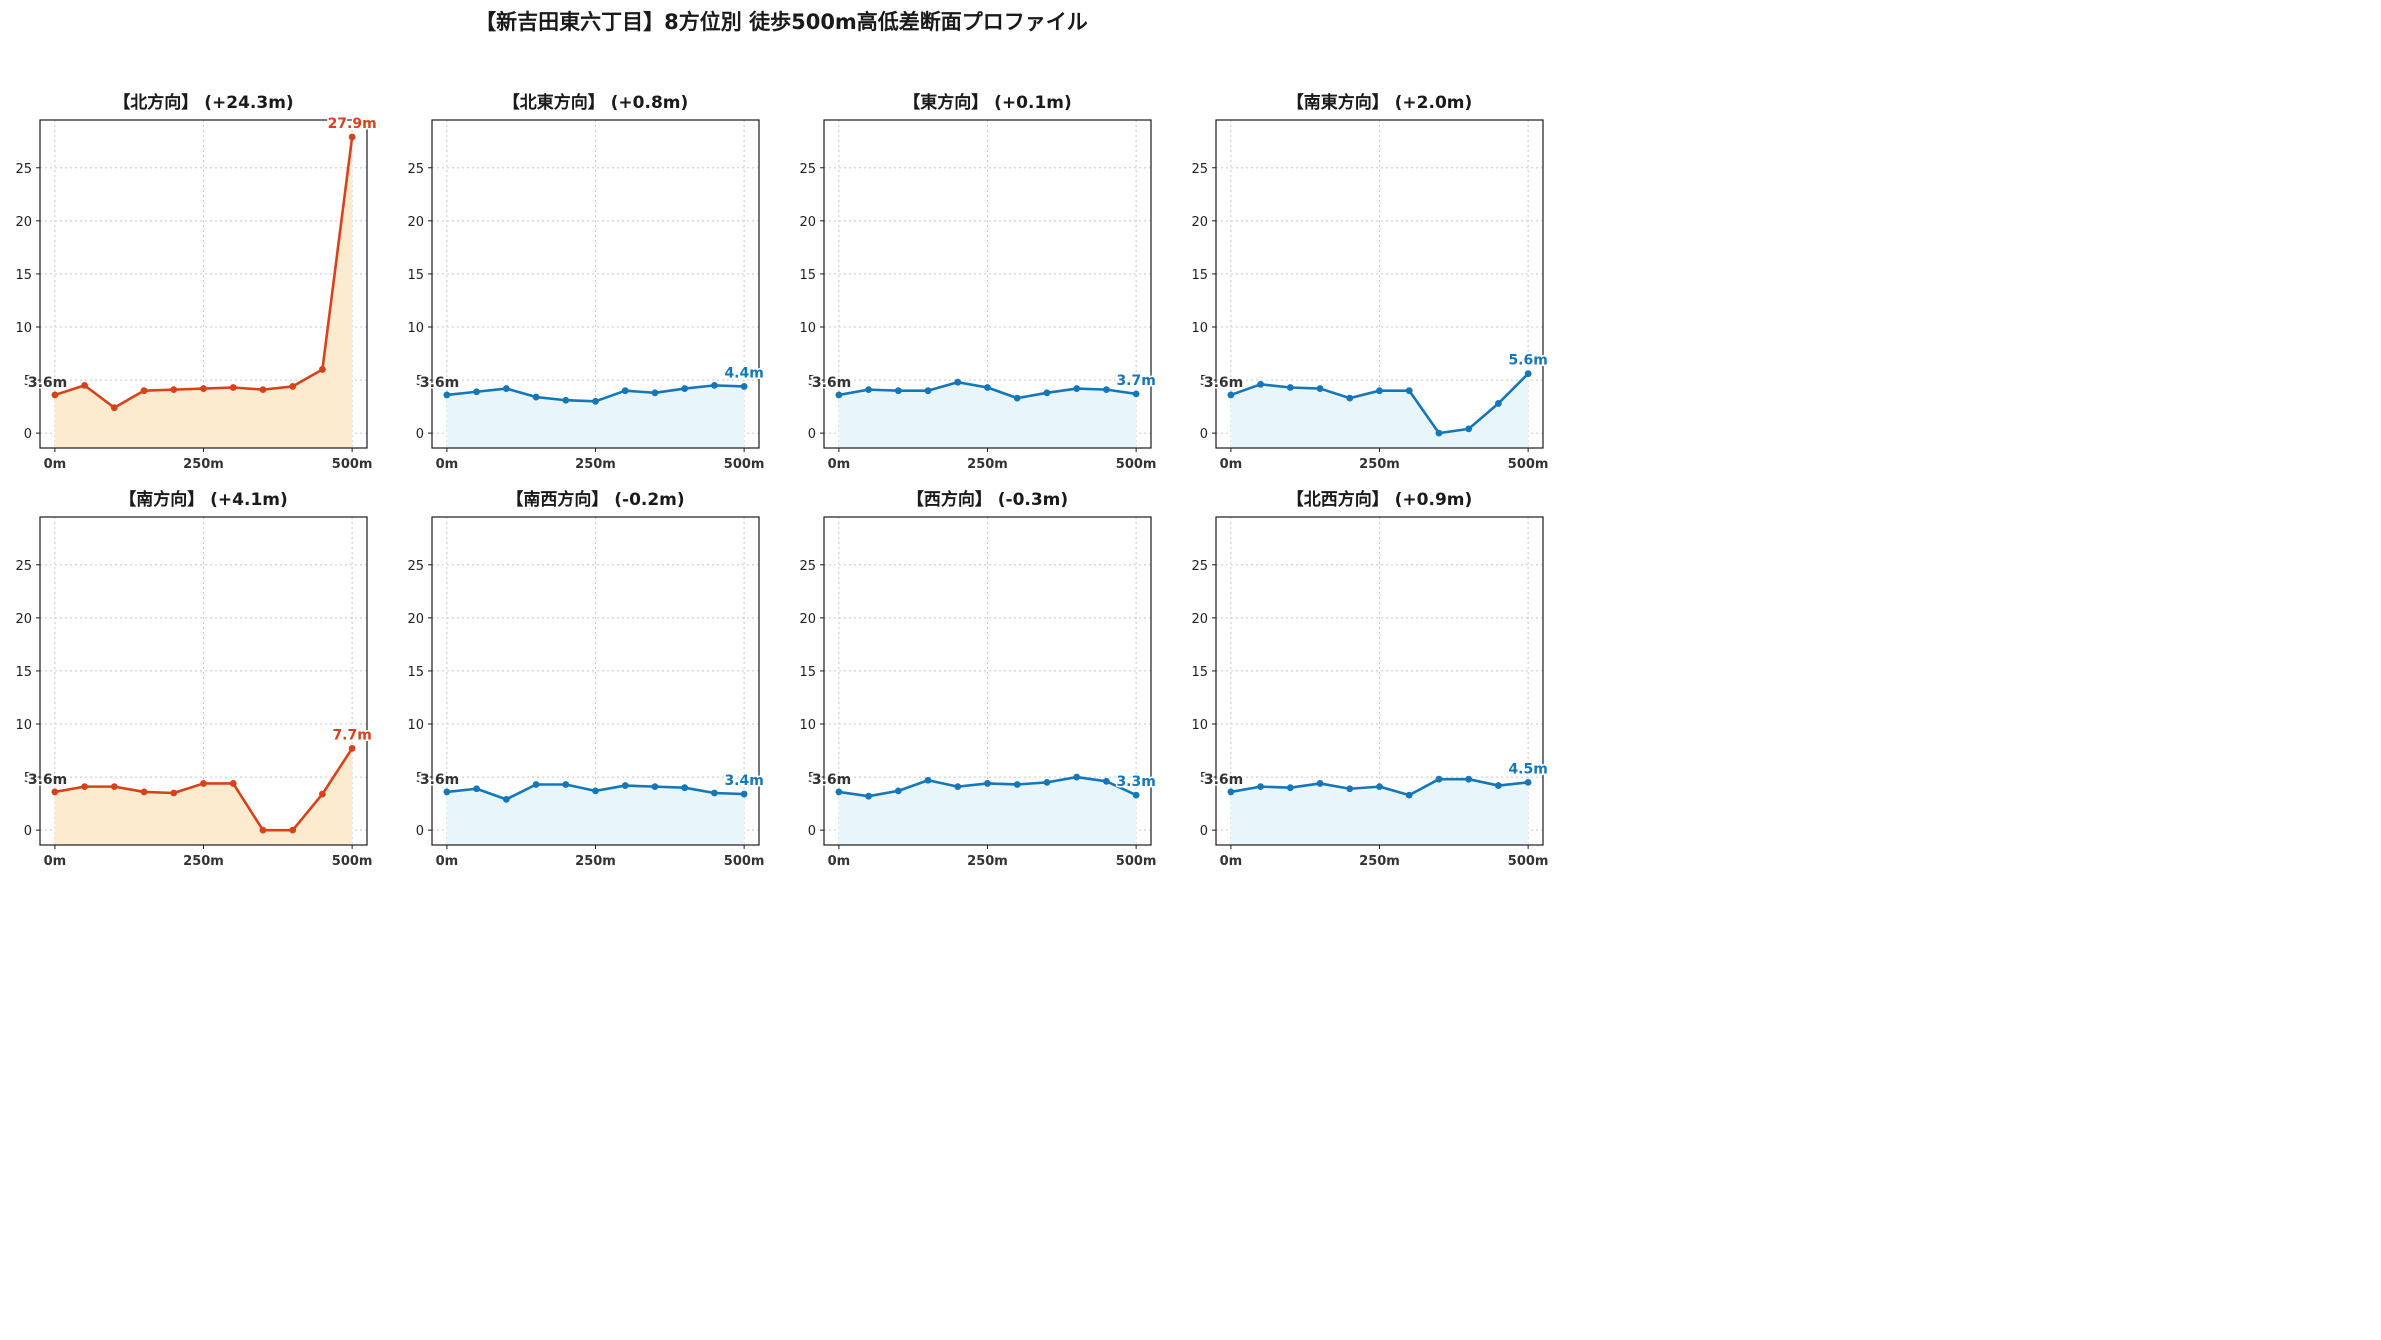  I want to click on end-value-label: 4.4m, so click(743, 373).